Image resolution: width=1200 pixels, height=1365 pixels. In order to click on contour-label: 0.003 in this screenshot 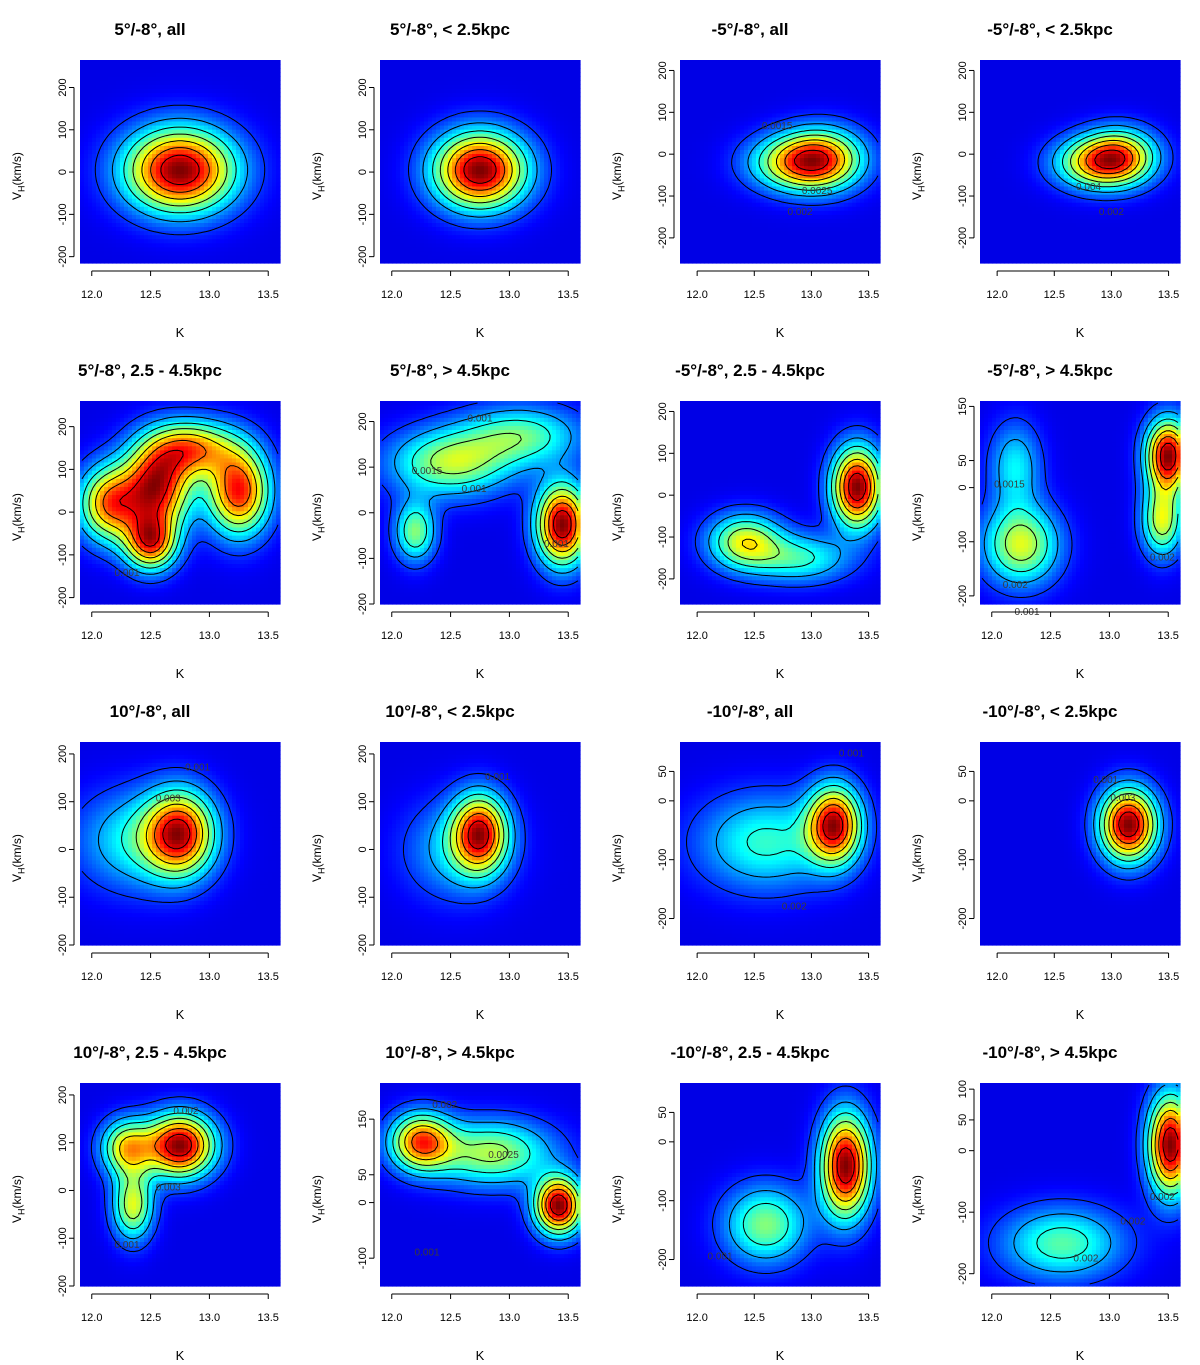, I will do `click(168, 1187)`.